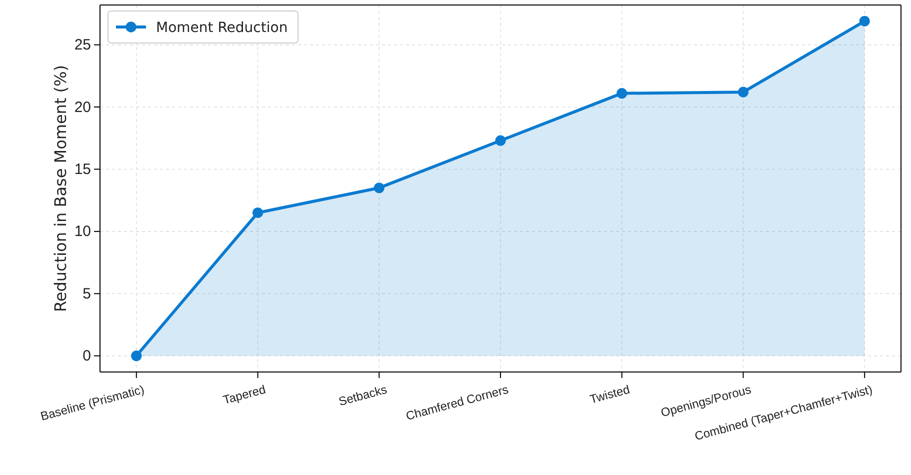 This screenshot has height=475, width=911. Describe the element at coordinates (362, 395) in the screenshot. I see `x-tick-label: Setbacks` at that location.